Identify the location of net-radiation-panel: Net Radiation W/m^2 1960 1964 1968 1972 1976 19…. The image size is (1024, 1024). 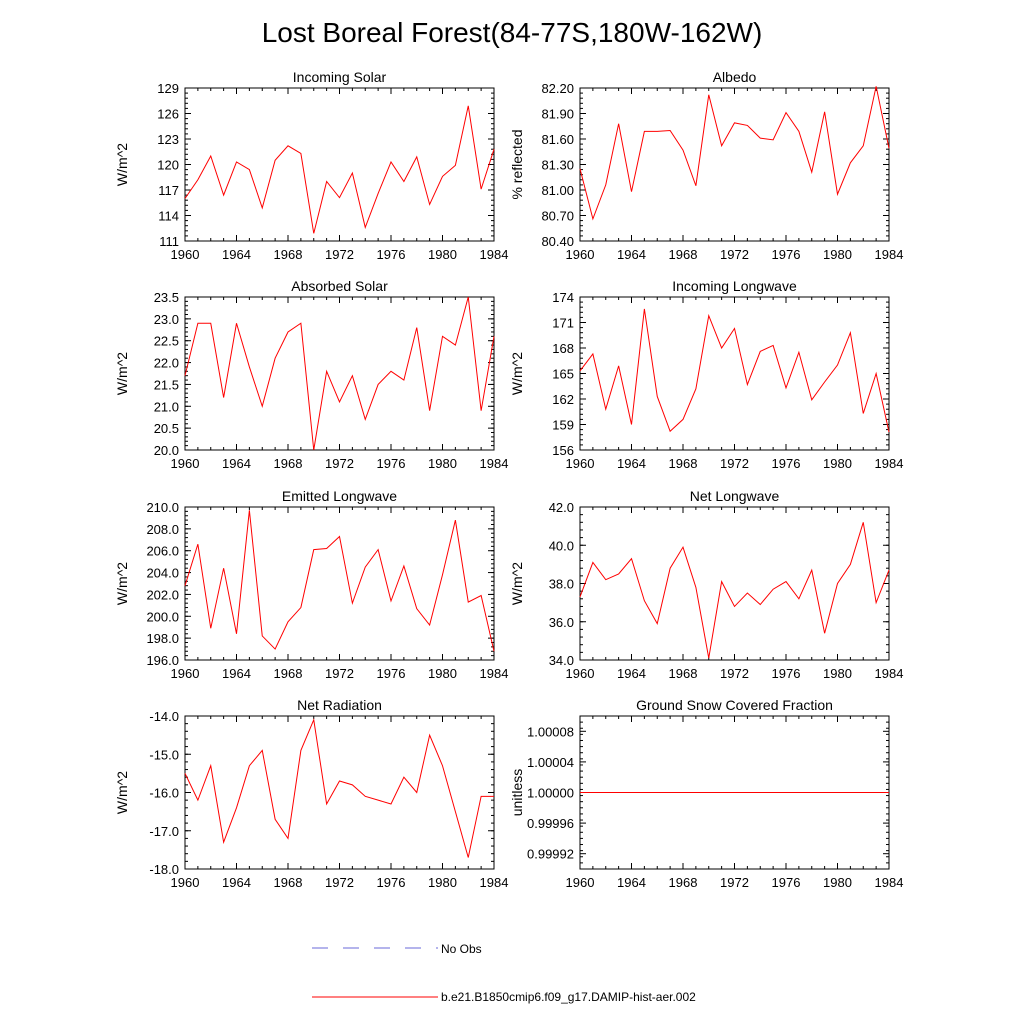
(311, 793).